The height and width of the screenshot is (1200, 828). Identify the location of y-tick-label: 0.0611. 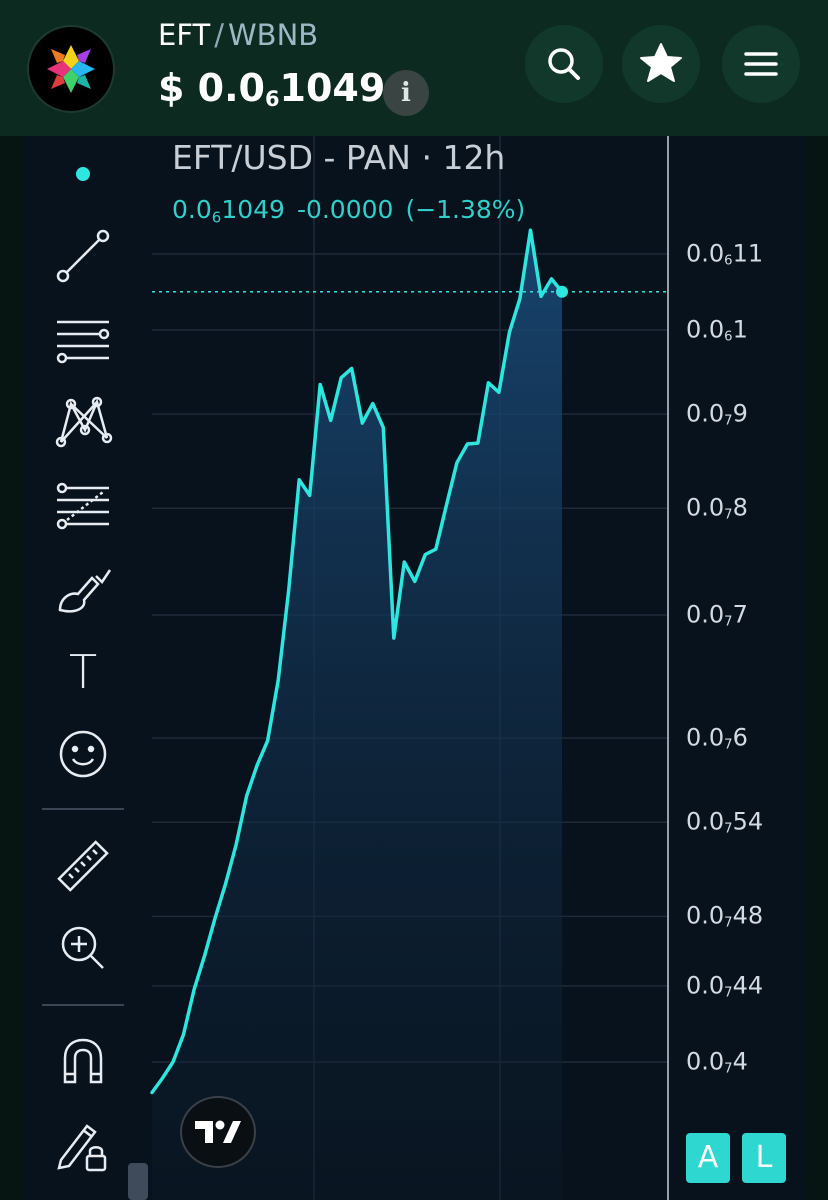
(724, 253).